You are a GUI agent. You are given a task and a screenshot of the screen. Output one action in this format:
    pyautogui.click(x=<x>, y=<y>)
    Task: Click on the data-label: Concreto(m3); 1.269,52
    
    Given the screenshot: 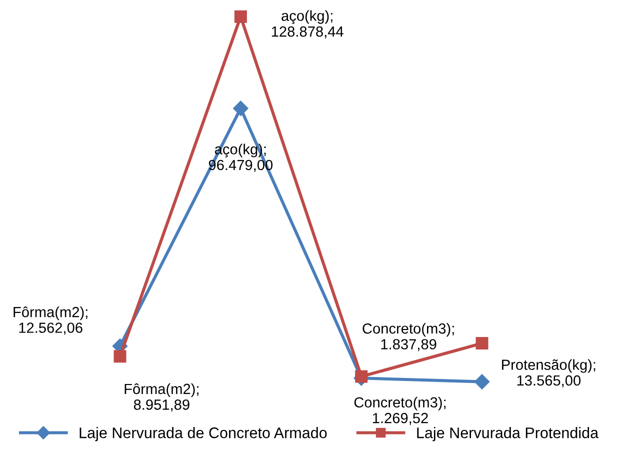 What is the action you would take?
    pyautogui.click(x=400, y=410)
    